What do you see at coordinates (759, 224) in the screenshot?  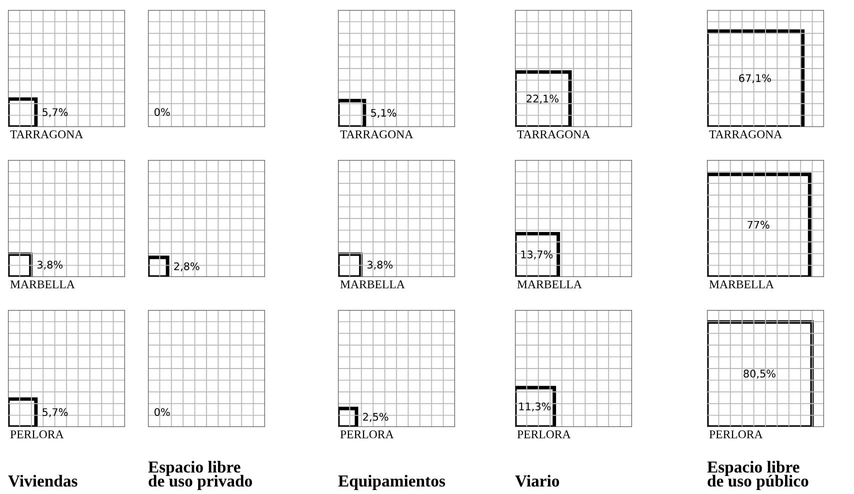 I see `data-label: 77%` at bounding box center [759, 224].